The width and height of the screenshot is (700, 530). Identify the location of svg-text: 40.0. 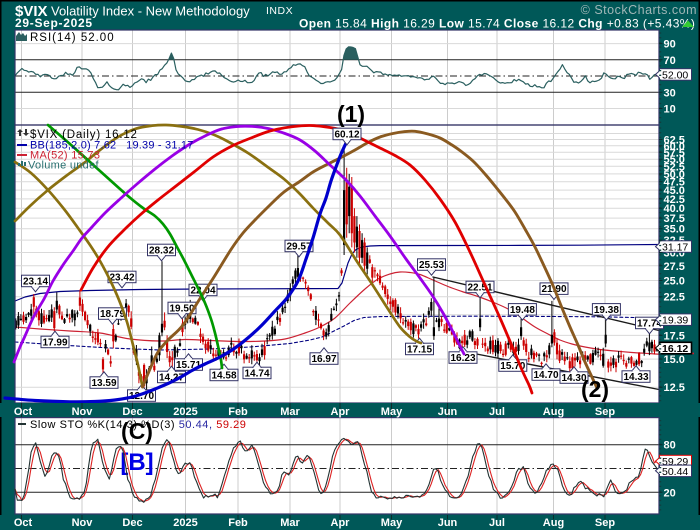
(674, 209).